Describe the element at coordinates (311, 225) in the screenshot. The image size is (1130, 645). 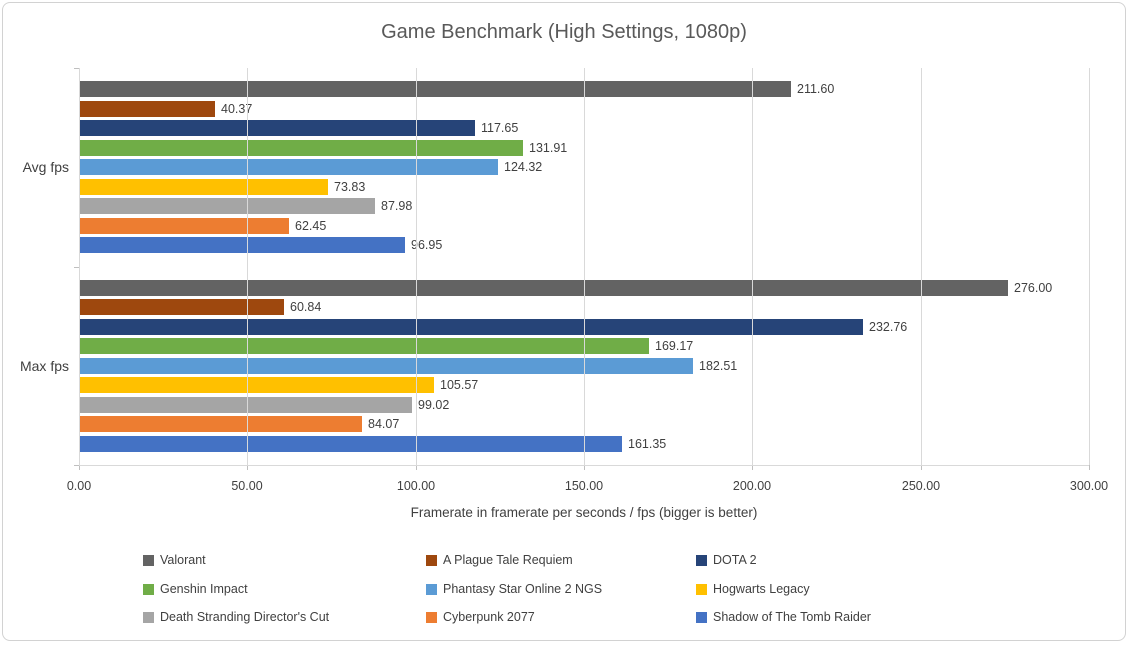
I see `value-label-cyberpunk-2077-avg-fps: 62.45` at that location.